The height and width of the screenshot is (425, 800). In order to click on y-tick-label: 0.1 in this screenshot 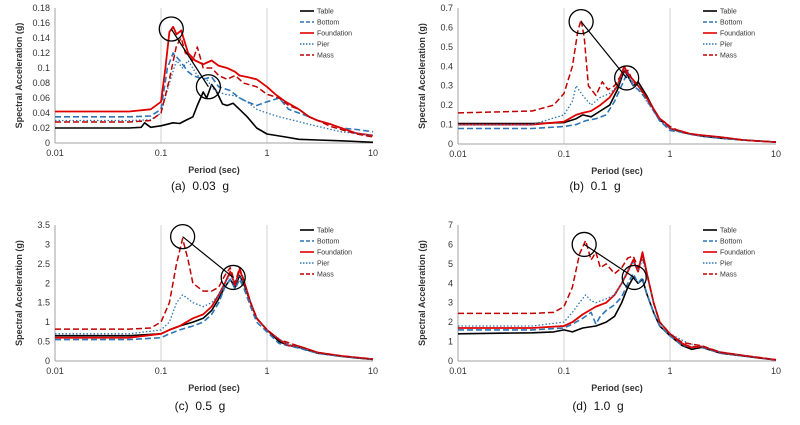, I will do `click(43, 68)`.